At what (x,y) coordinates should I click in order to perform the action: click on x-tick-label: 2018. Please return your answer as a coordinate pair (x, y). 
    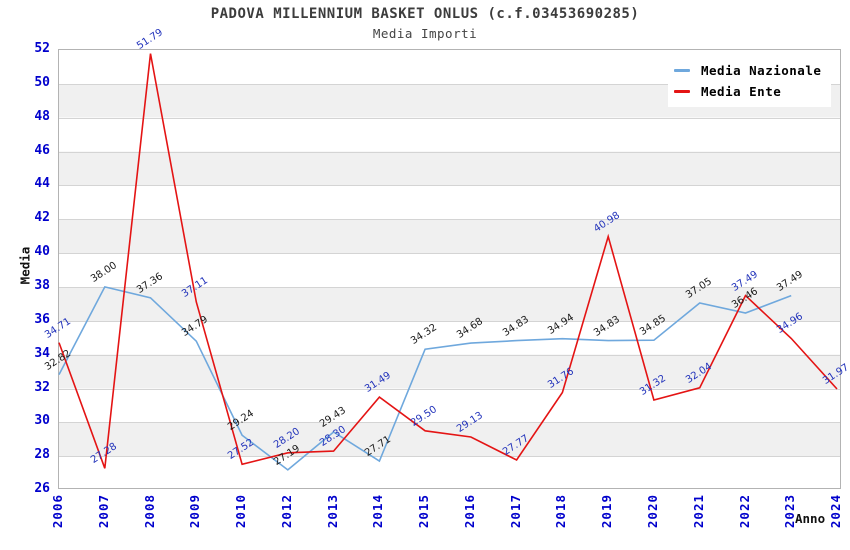
    Looking at the image, I should click on (561, 511).